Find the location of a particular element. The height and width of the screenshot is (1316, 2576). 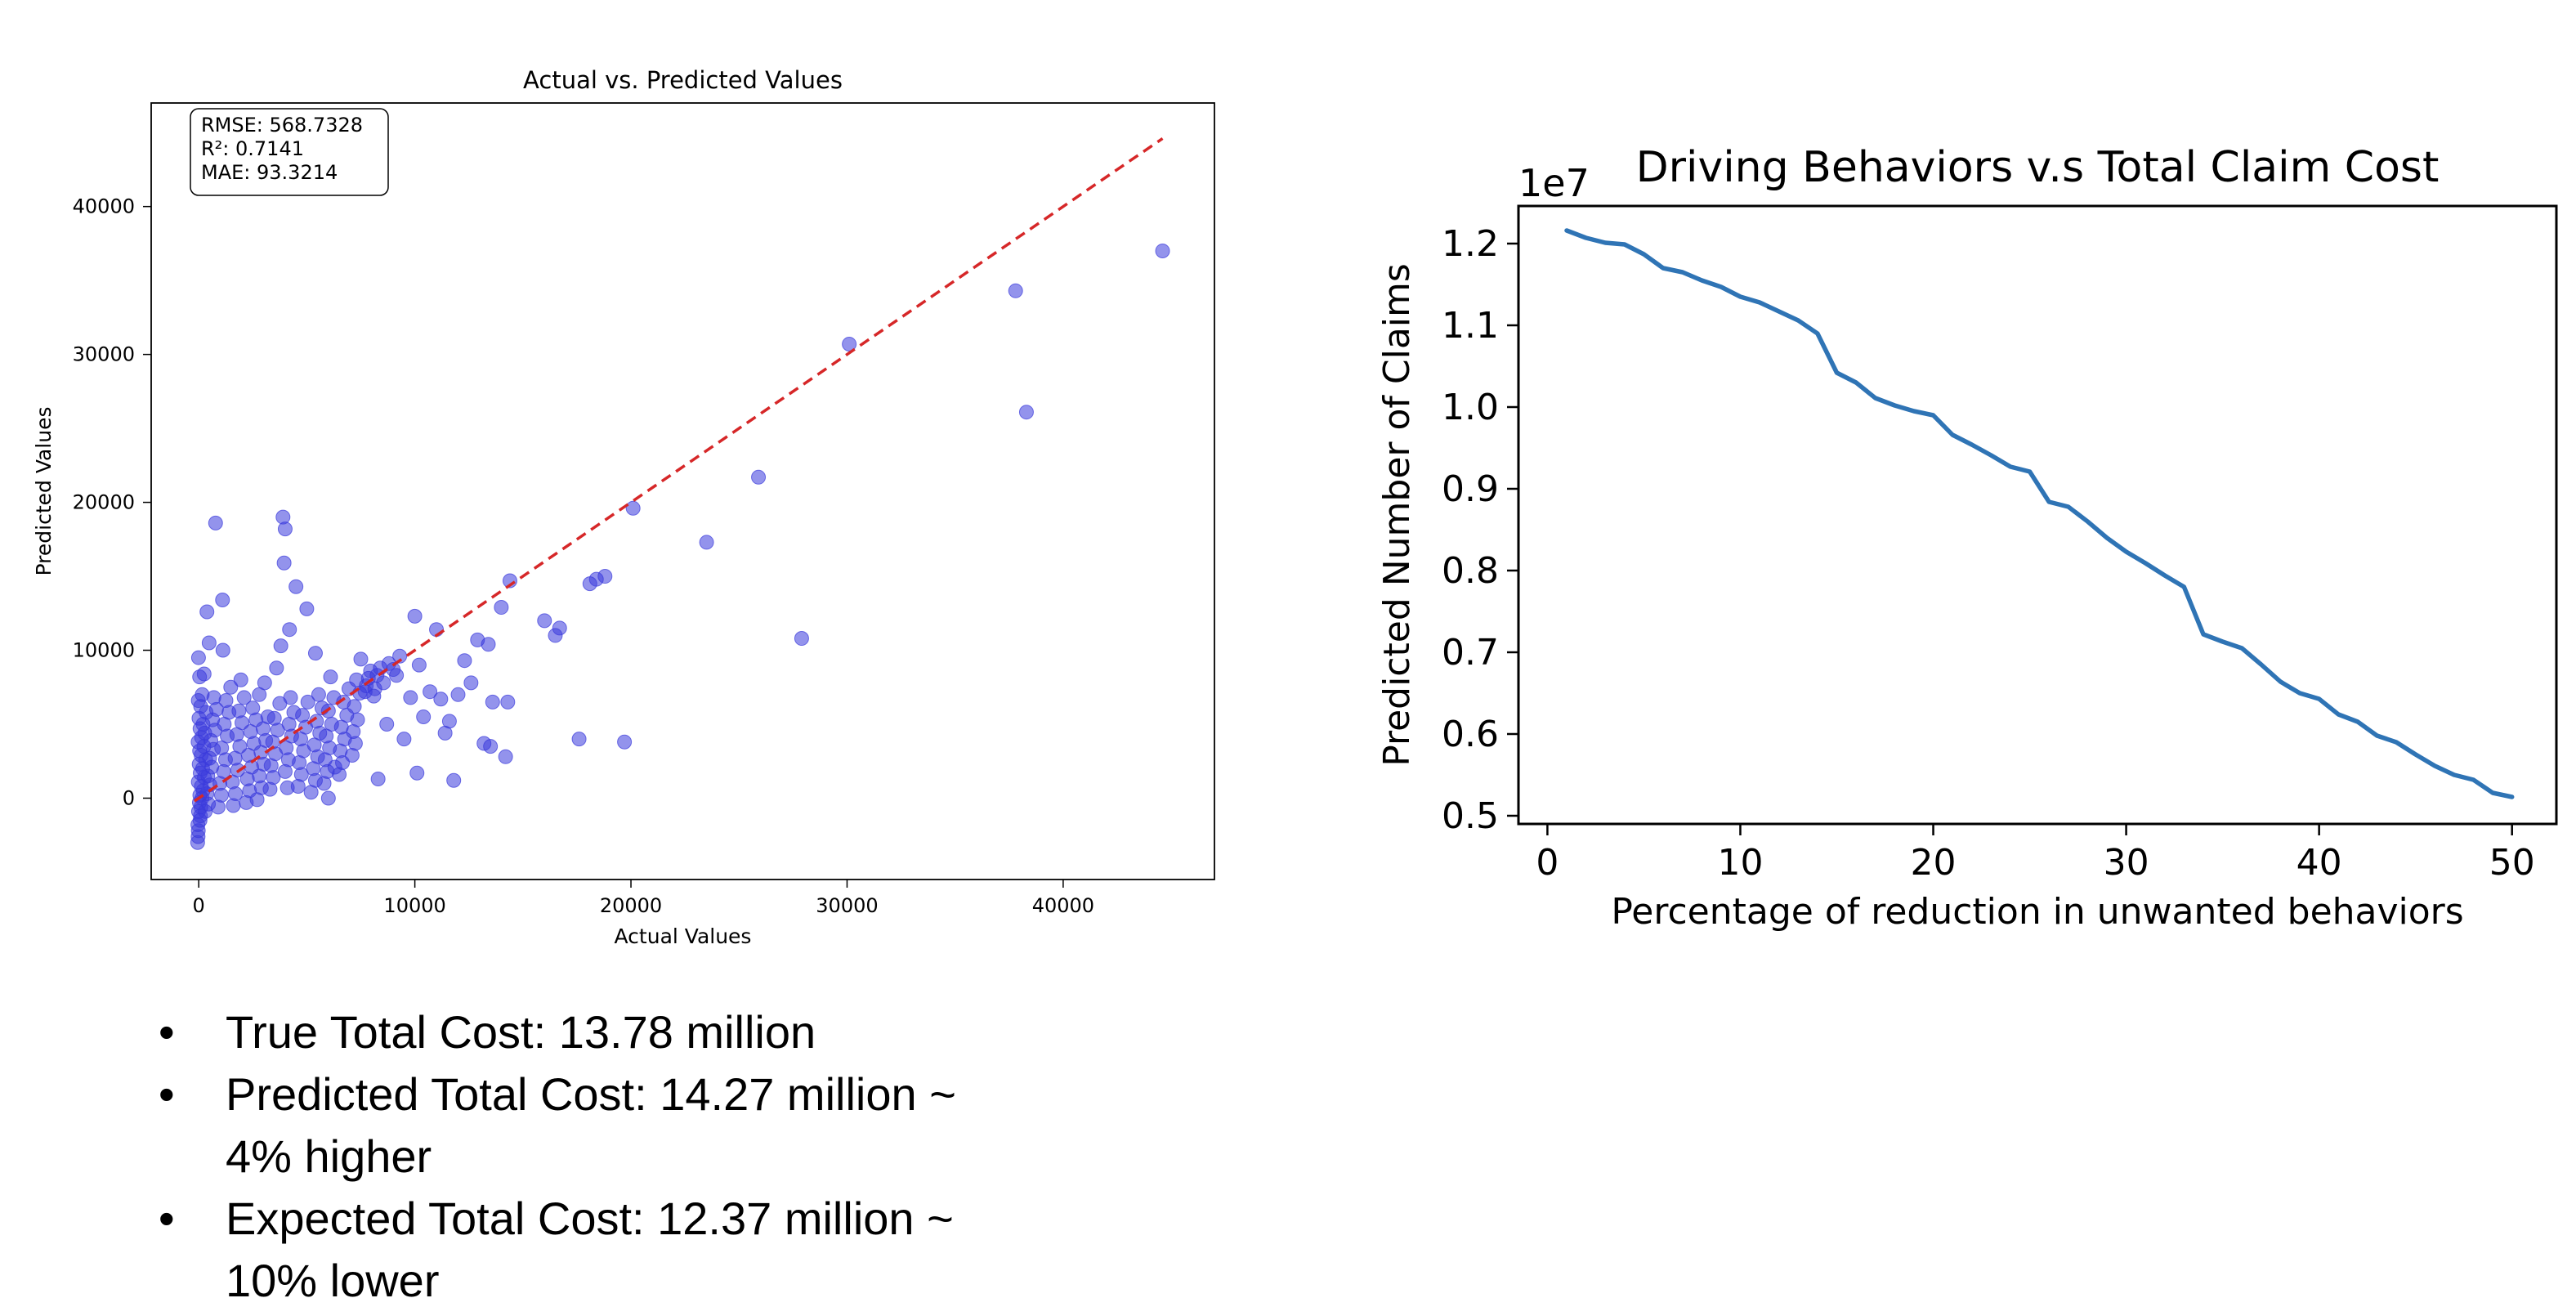

y-offset-label: 1e7 is located at coordinates (1554, 183).